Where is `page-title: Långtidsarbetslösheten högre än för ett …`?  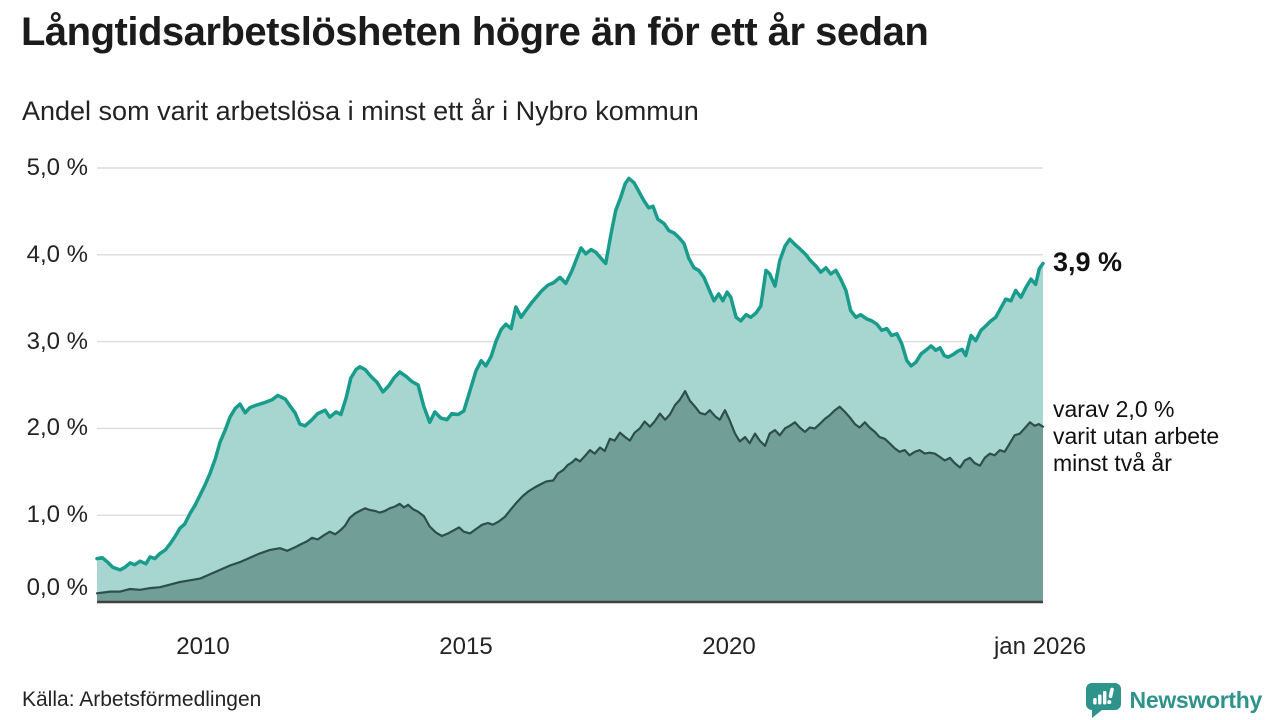 page-title: Långtidsarbetslösheten högre än för ett … is located at coordinates (475, 32).